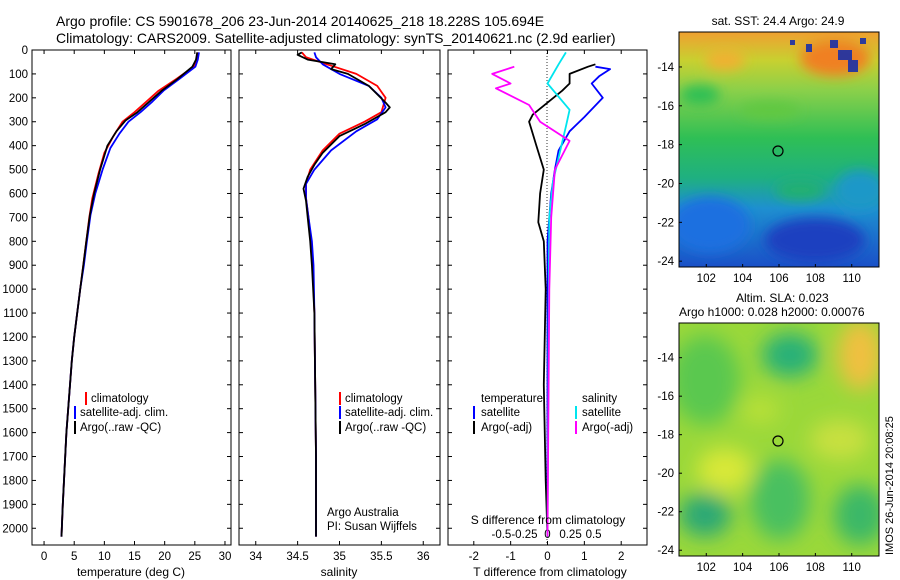 This screenshot has height=580, width=900. What do you see at coordinates (15, 434) in the screenshot?
I see `y-tick-label: 1600` at bounding box center [15, 434].